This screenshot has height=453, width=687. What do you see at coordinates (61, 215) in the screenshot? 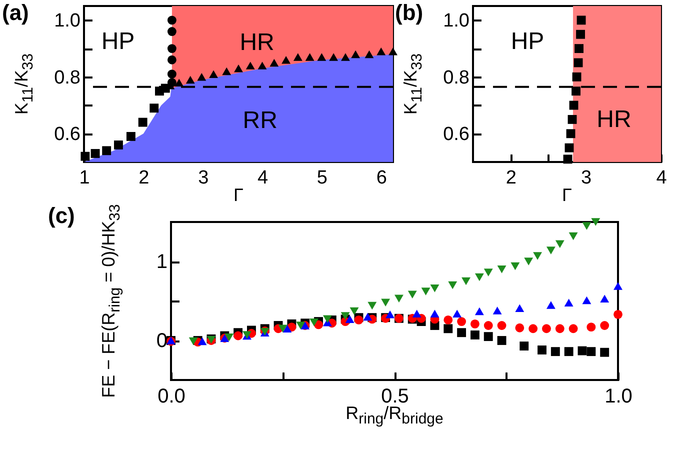
I see `chart-title: (c)` at bounding box center [61, 215].